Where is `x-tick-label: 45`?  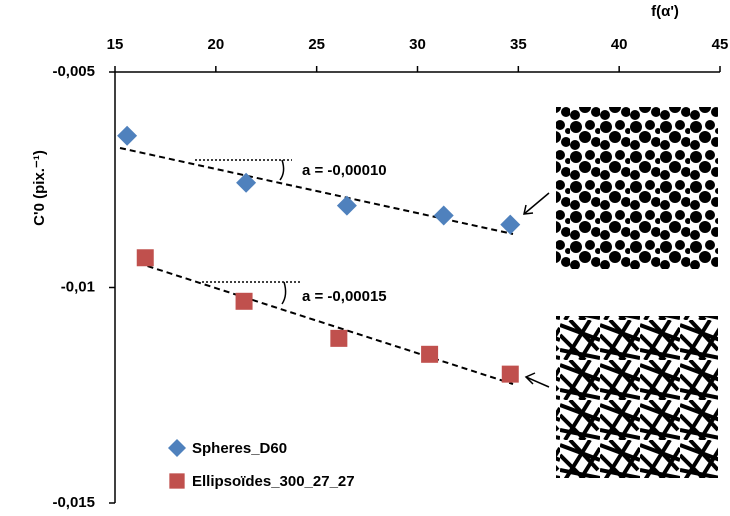
x-tick-label: 45 is located at coordinates (720, 44).